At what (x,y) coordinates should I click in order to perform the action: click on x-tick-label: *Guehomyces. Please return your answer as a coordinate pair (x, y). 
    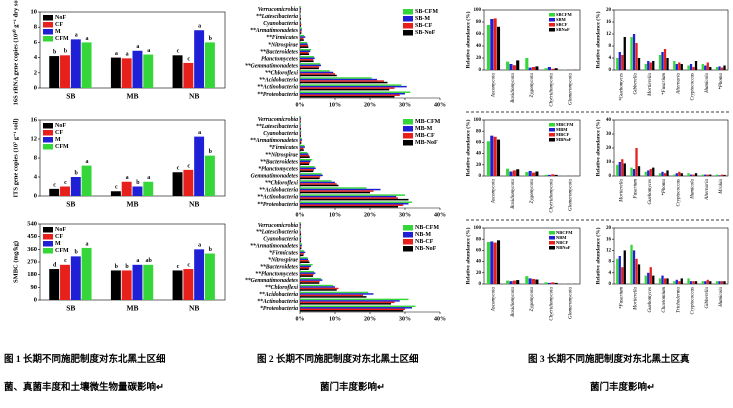
    Looking at the image, I should click on (621, 87).